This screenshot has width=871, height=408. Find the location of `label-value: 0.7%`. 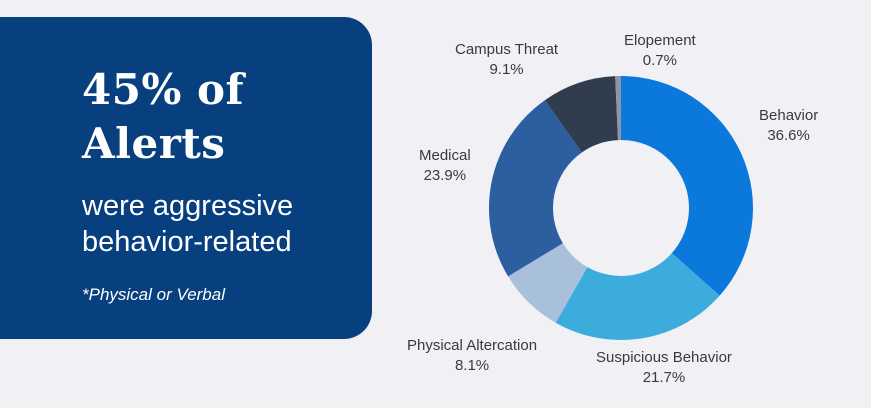

label-value: 0.7% is located at coordinates (659, 60).